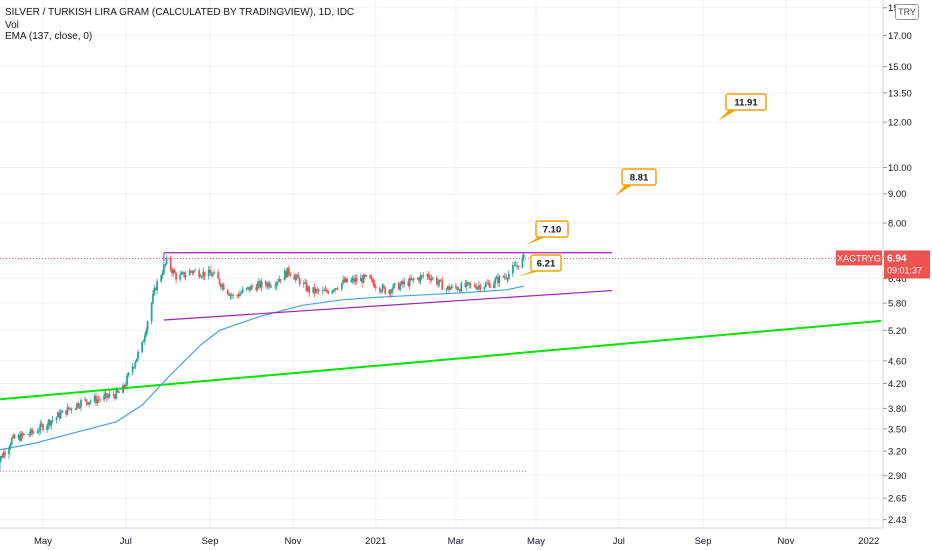 The image size is (932, 550). Describe the element at coordinates (552, 230) in the screenshot. I see `callout-label: 7.10` at that location.